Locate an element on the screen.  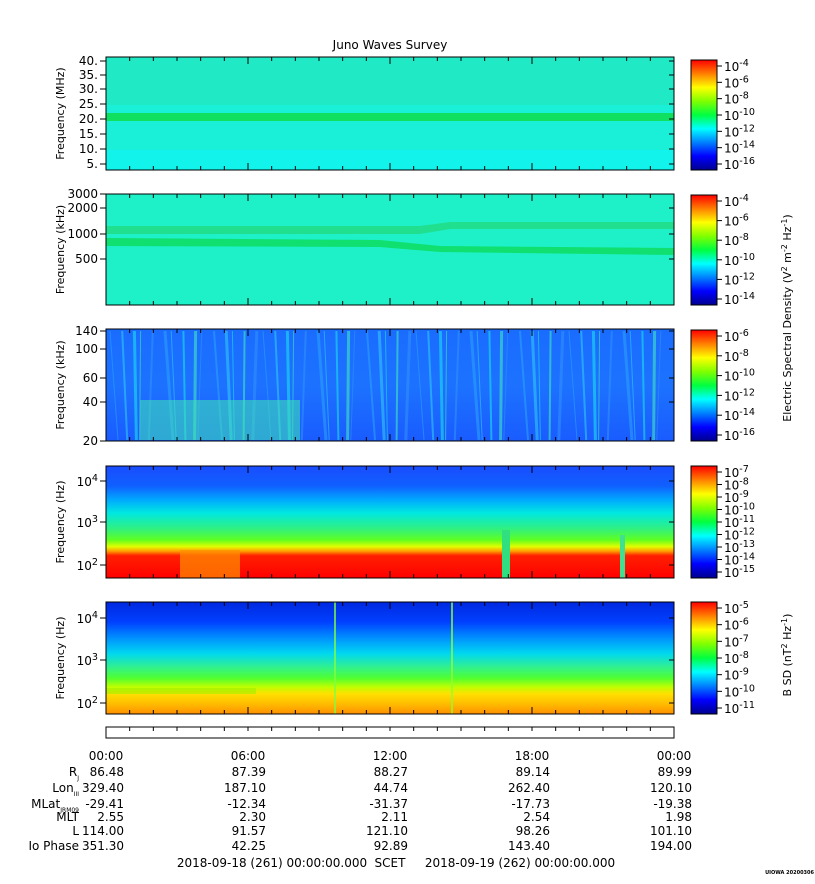
colorbar-tick-label: 10⁻¹⁵ is located at coordinates (739, 572).